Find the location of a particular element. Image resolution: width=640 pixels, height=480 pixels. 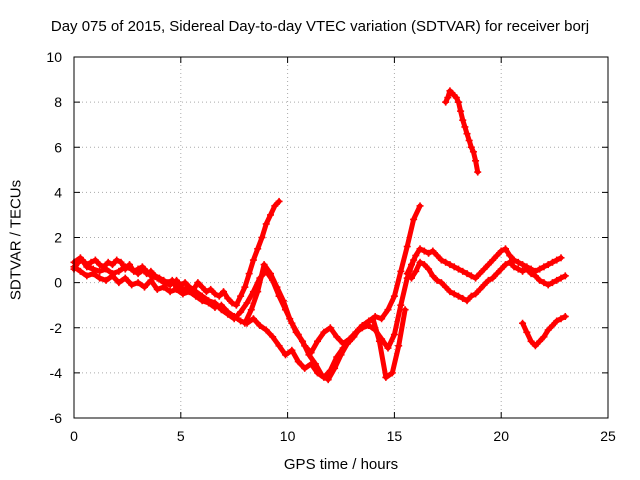

y-tick-label: -4 is located at coordinates (56, 373).